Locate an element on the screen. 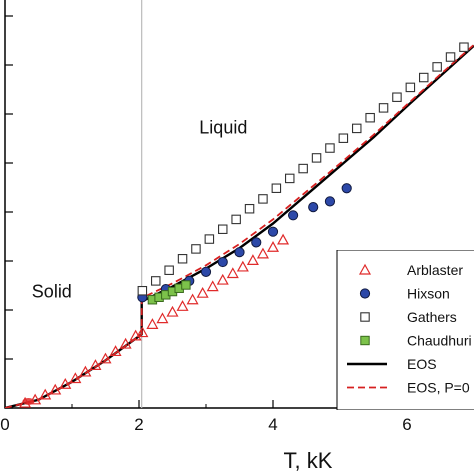  legend-label-eos: EOS is located at coordinates (422, 364).